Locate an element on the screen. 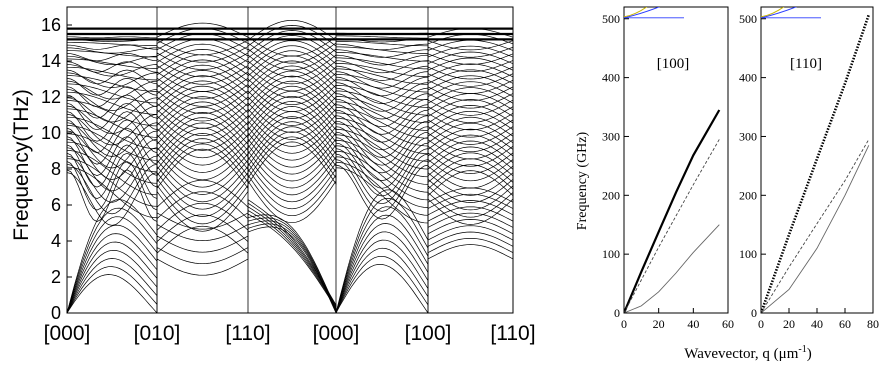 The image size is (882, 368). right-chart-panel-100: 0 100 200 300 400 500 0 20 40 60 [100] is located at coordinates (668, 168).